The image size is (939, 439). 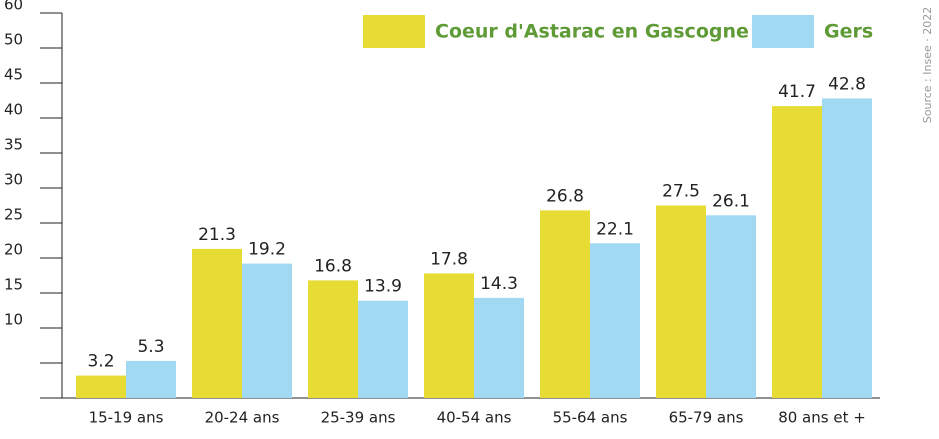 What do you see at coordinates (13, 215) in the screenshot?
I see `y-tick-label: 25` at bounding box center [13, 215].